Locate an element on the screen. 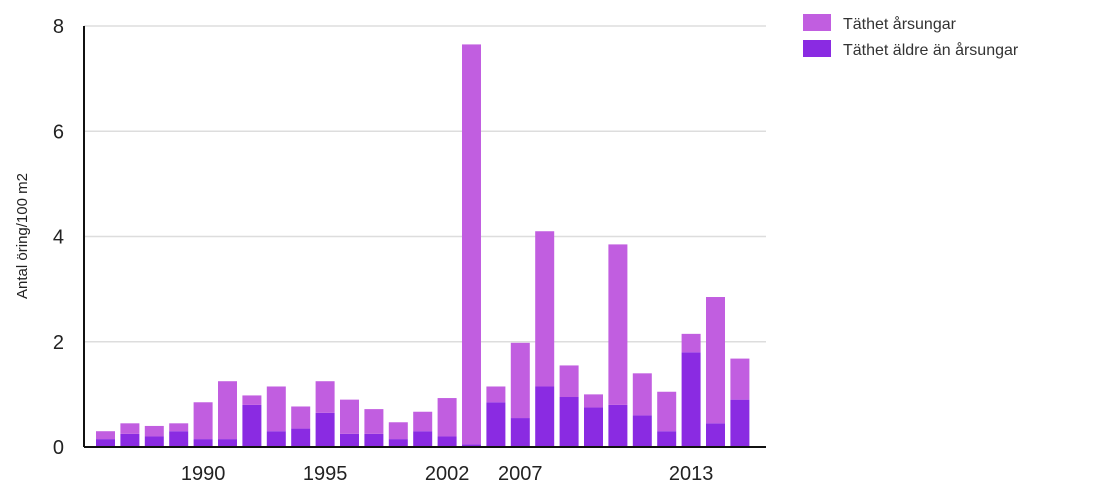 The height and width of the screenshot is (491, 1099). bar-aldre-2008 is located at coordinates (593, 427).